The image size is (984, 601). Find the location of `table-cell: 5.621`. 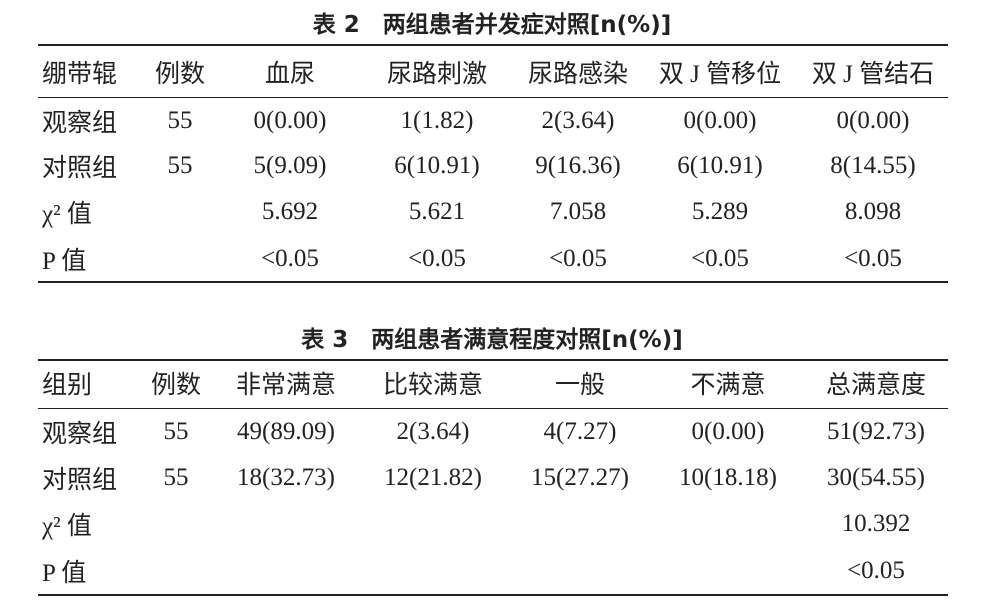

table-cell: 5.621 is located at coordinates (437, 211).